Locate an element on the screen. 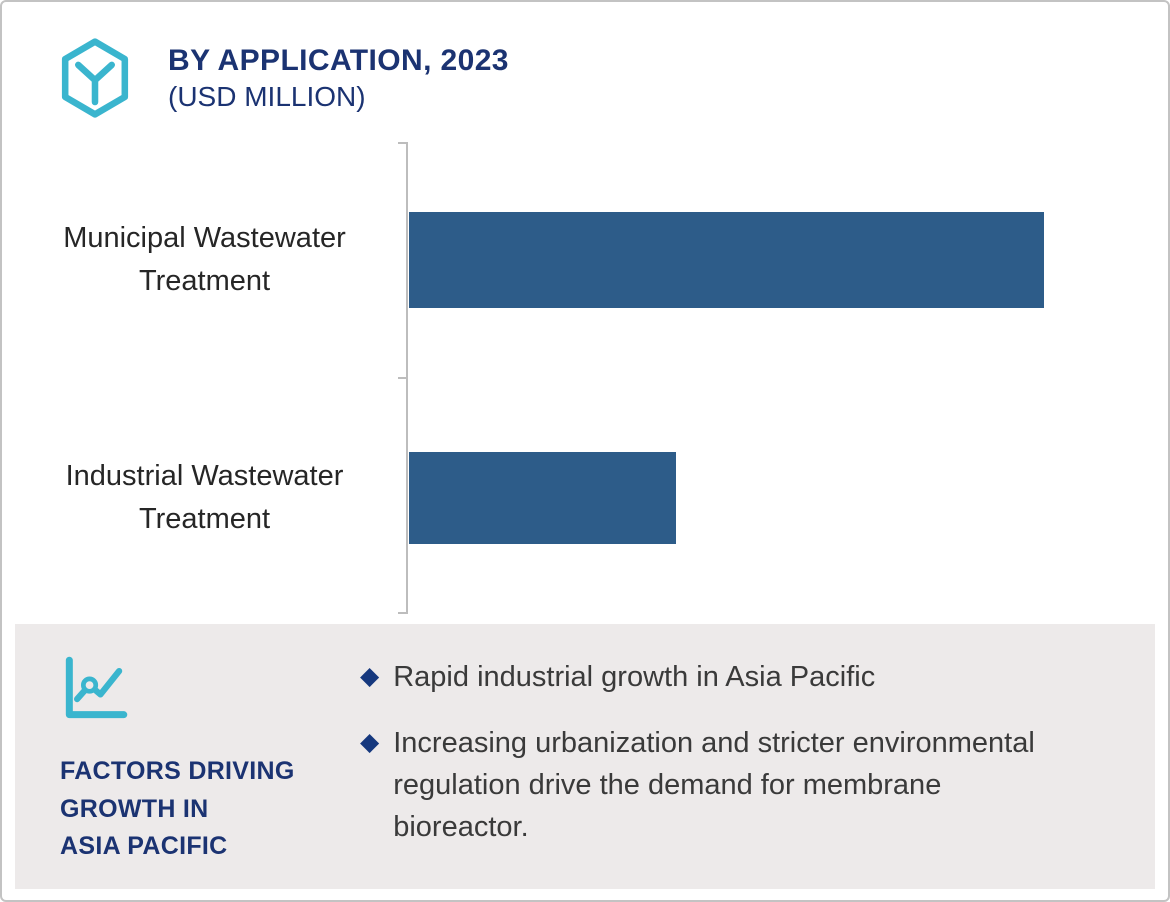 This screenshot has height=902, width=1170. bar-municipal is located at coordinates (727, 260).